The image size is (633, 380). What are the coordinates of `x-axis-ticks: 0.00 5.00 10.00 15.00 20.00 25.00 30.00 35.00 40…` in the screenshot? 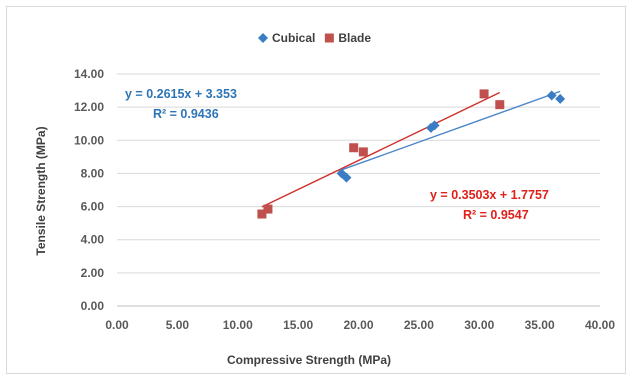 It's located at (360, 325).